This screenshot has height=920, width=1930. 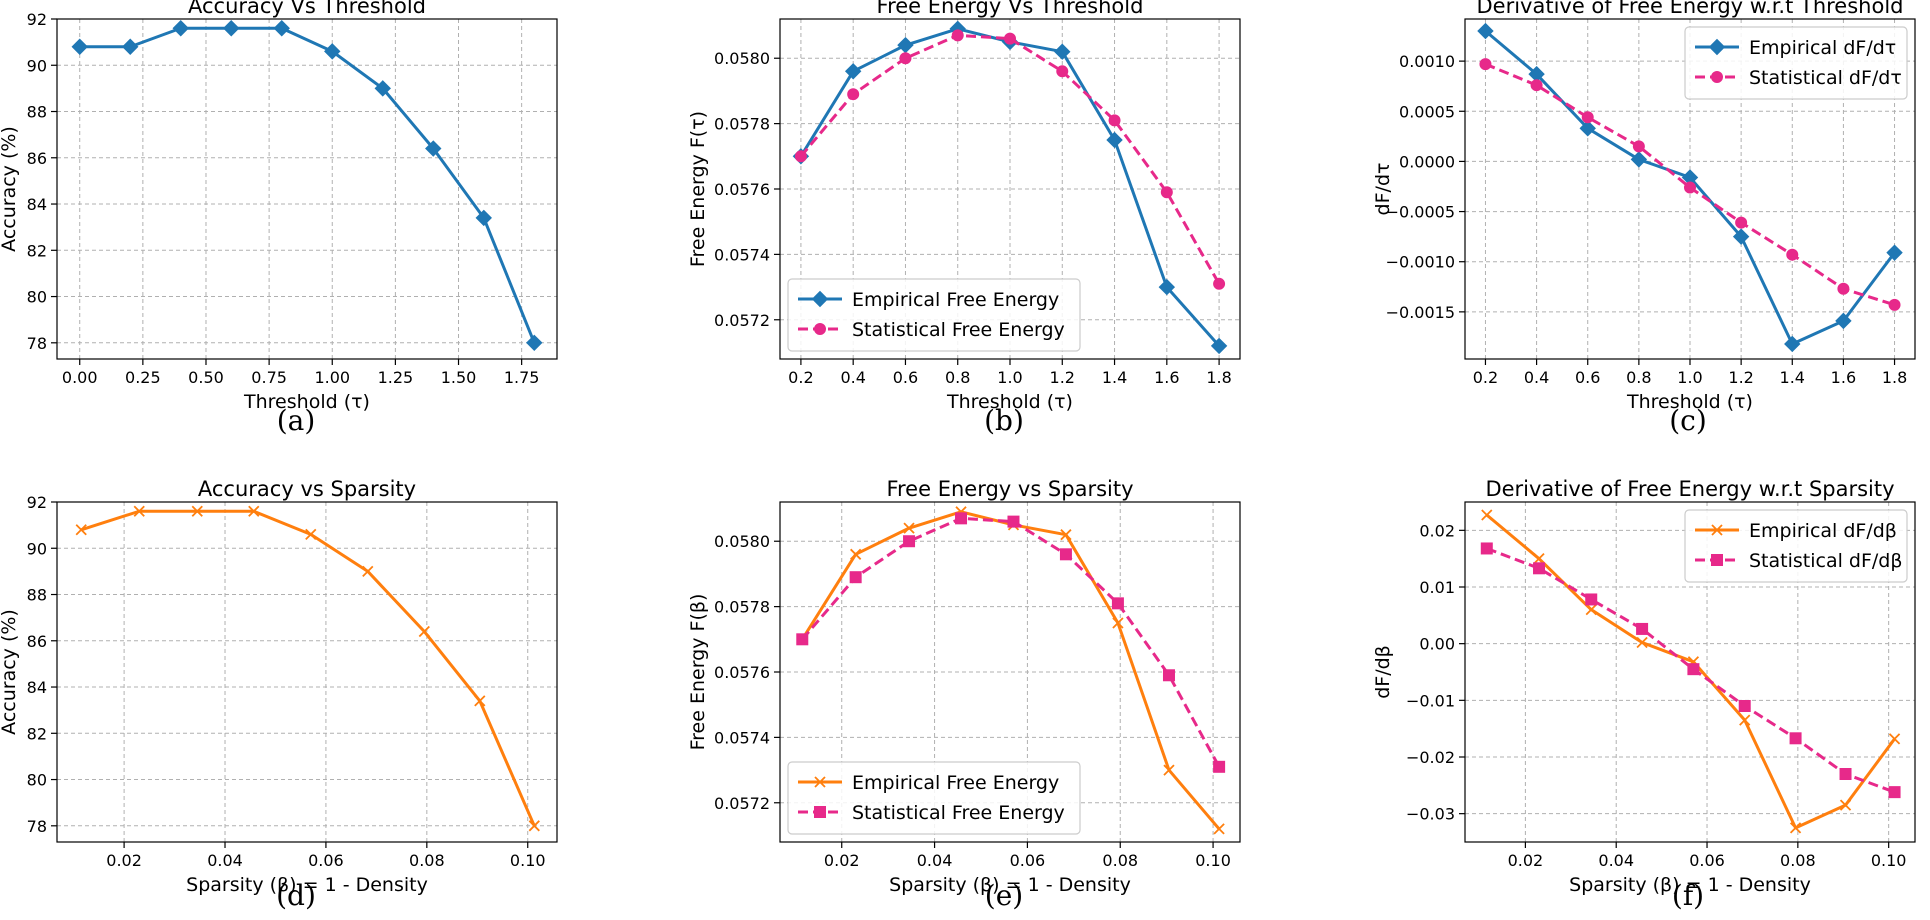 I want to click on y-tick-label: 0.01, so click(x=1437, y=587).